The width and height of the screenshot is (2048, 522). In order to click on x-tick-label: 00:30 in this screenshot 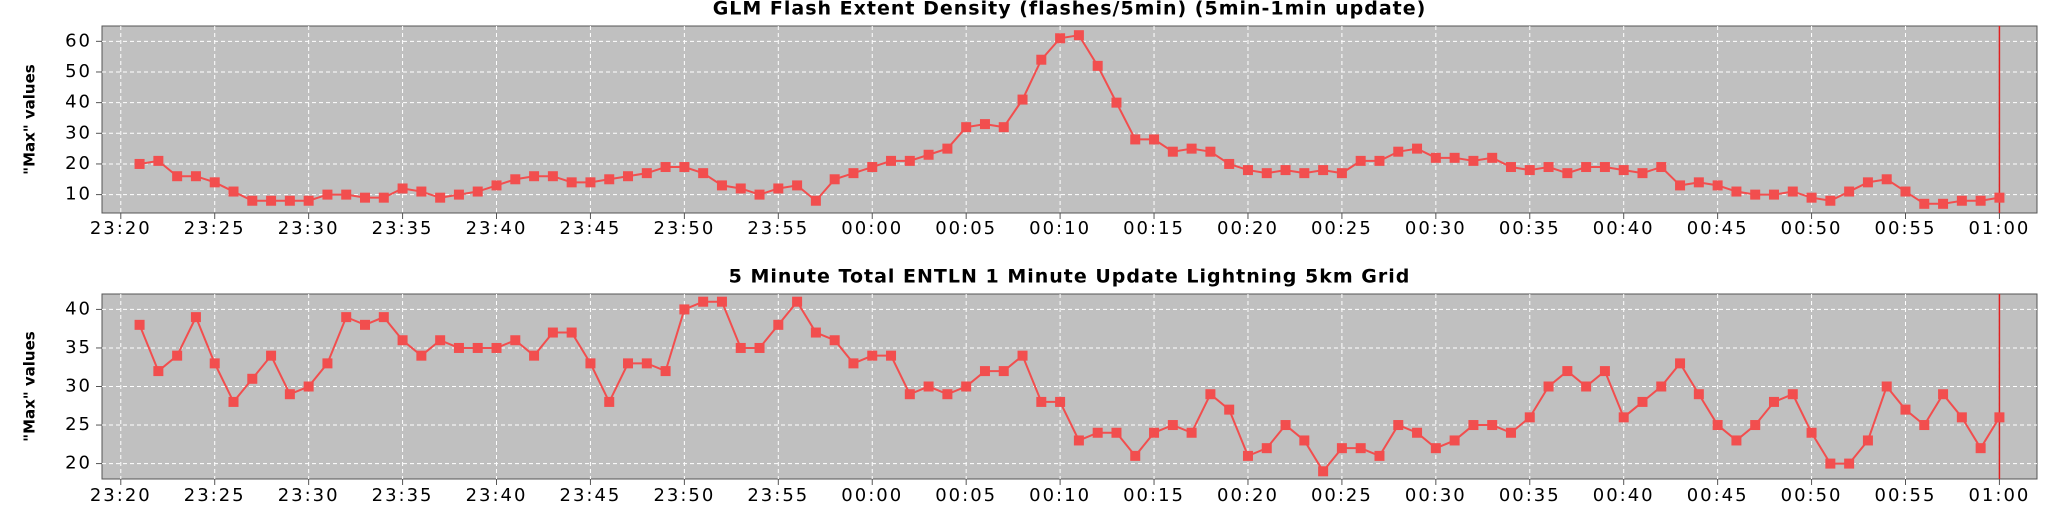, I will do `click(1436, 228)`.